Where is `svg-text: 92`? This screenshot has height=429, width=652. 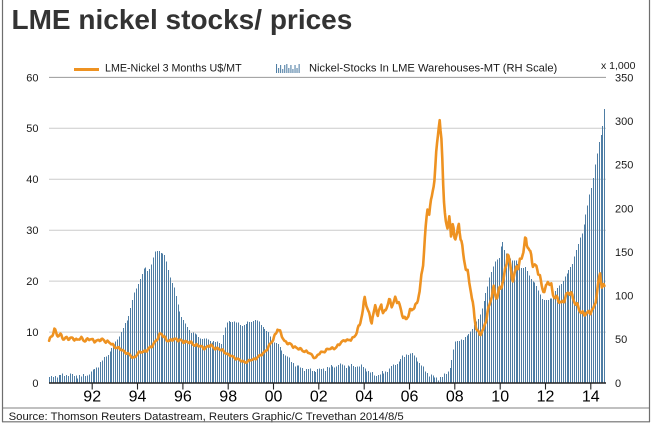
svg-text: 92 is located at coordinates (92, 397).